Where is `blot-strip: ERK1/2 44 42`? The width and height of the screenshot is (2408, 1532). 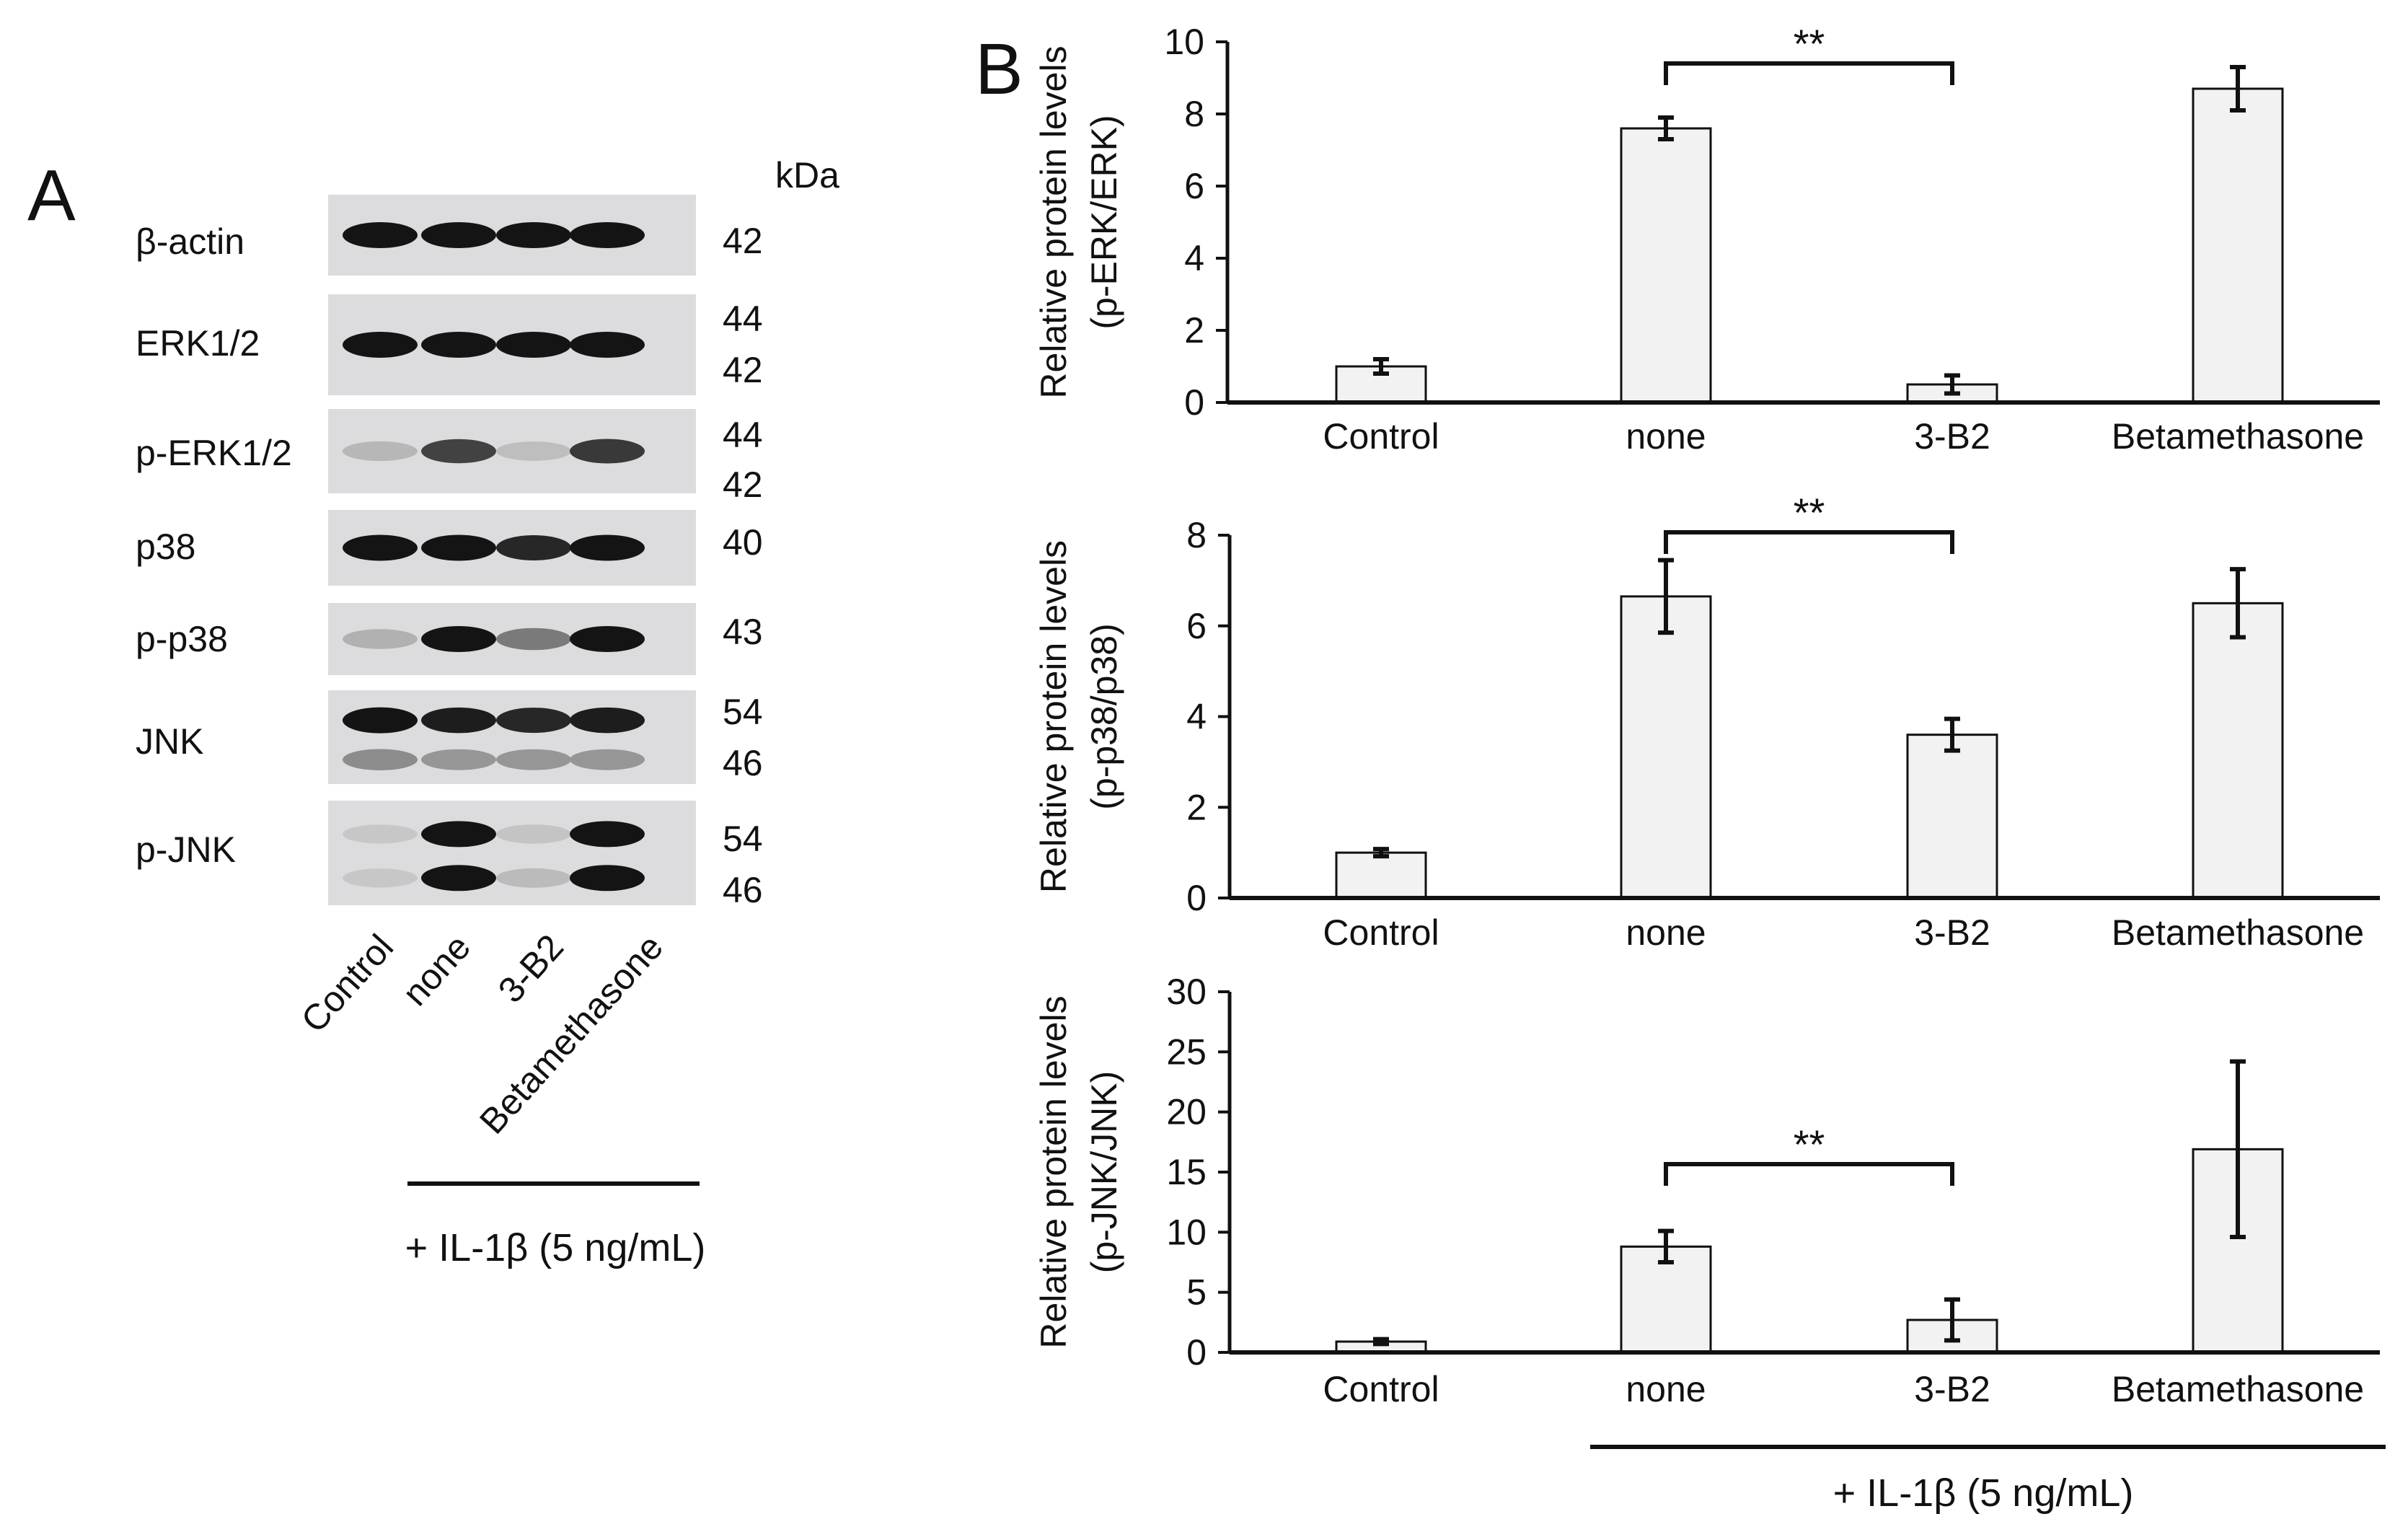 blot-strip: ERK1/2 44 42 is located at coordinates (449, 344).